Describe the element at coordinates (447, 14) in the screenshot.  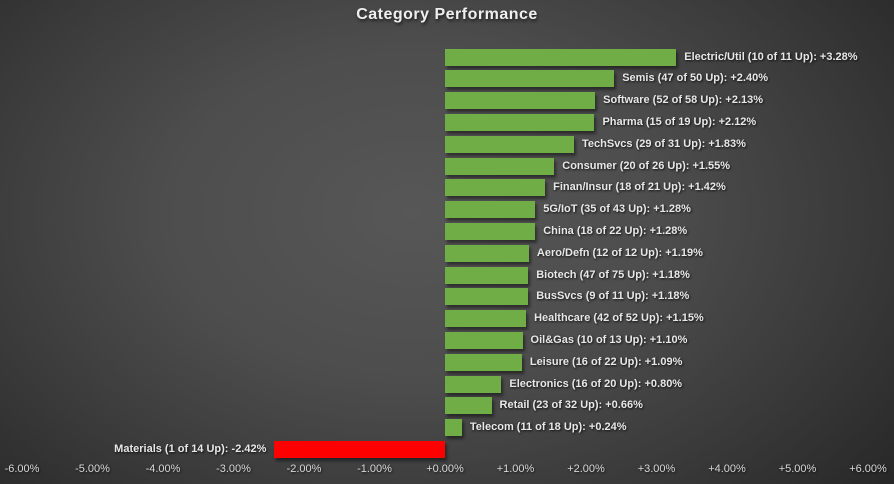
I see `chart-title: Category Performance` at that location.